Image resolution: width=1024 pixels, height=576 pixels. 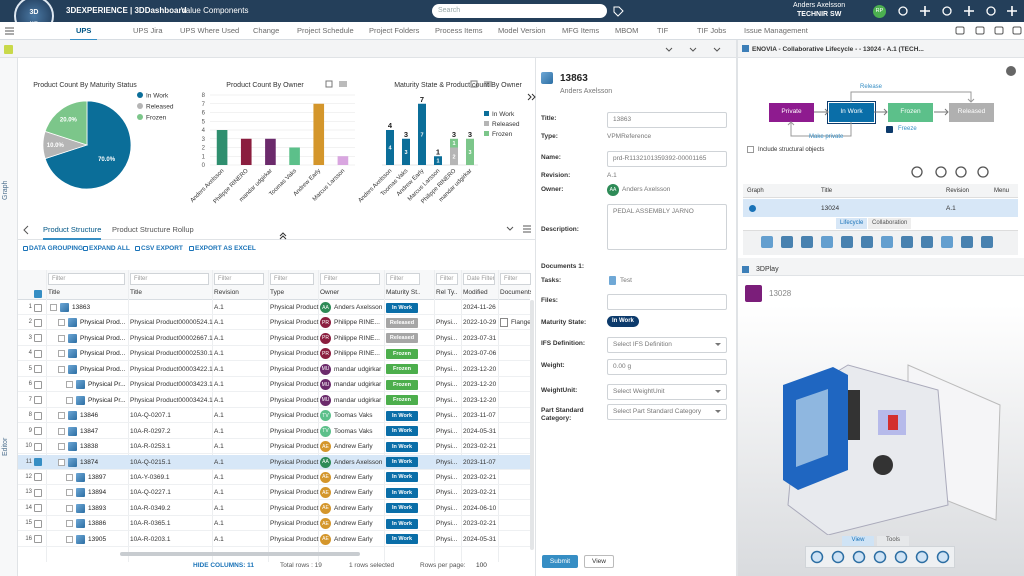 What do you see at coordinates (871, 87) in the screenshot?
I see `transition-label: Release` at bounding box center [871, 87].